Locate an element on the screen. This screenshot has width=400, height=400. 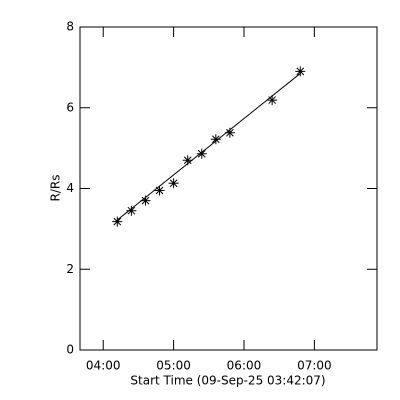
x-tick-label: 07:00 is located at coordinates (314, 366).